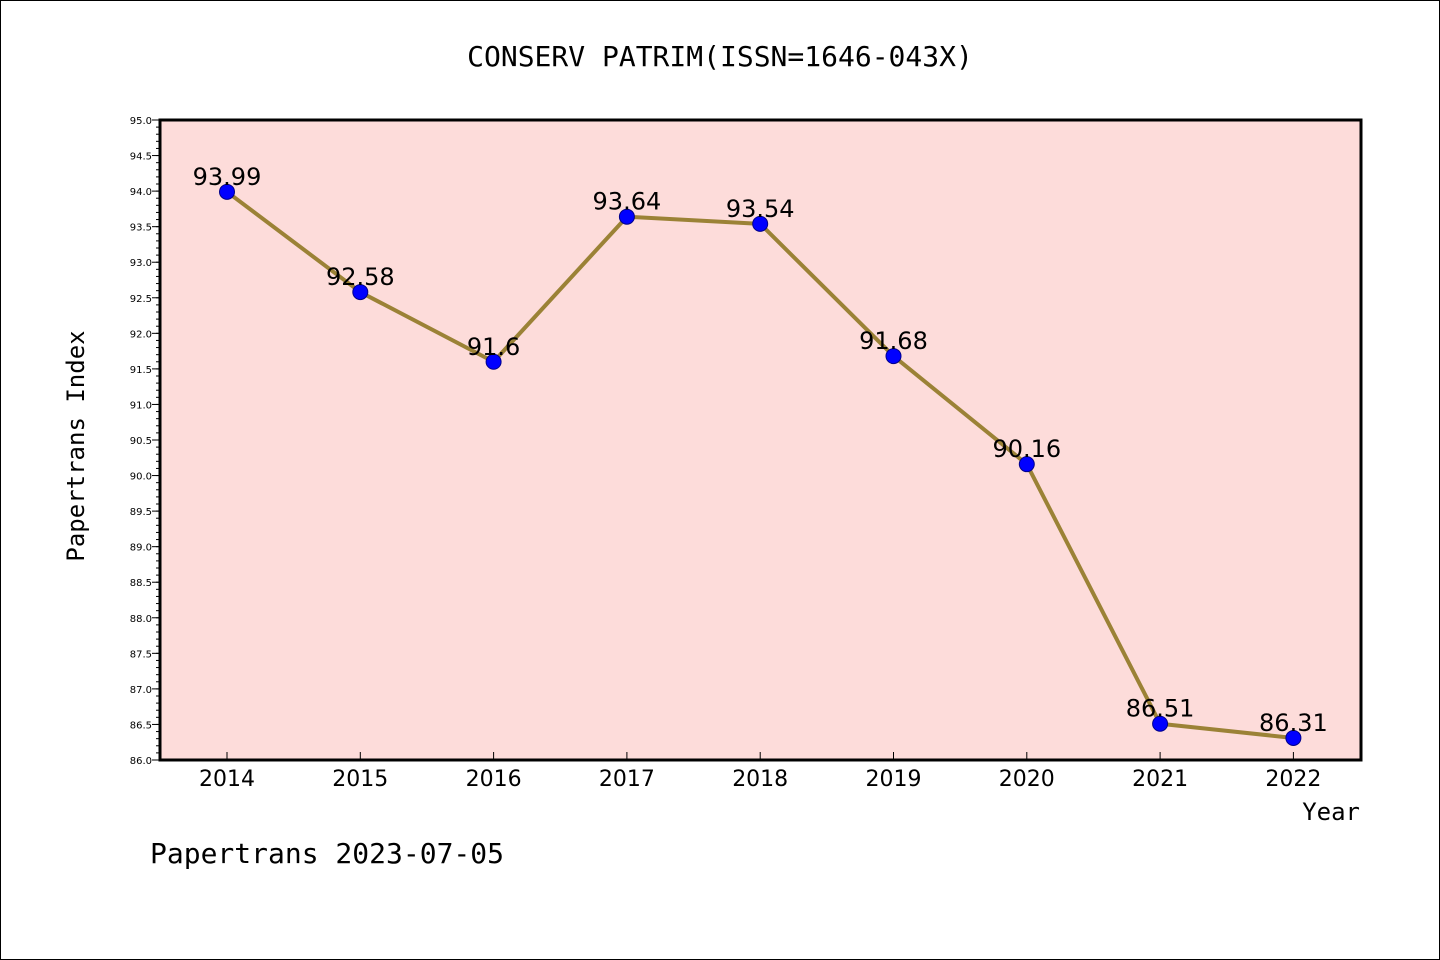 This screenshot has height=960, width=1440. What do you see at coordinates (1293, 723) in the screenshot?
I see `data-label: 86.31` at bounding box center [1293, 723].